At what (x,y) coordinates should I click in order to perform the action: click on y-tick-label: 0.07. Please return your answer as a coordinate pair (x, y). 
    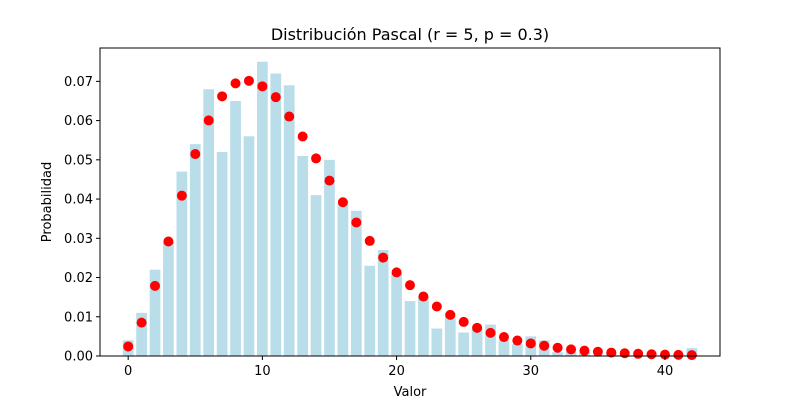
    Looking at the image, I should click on (78, 82).